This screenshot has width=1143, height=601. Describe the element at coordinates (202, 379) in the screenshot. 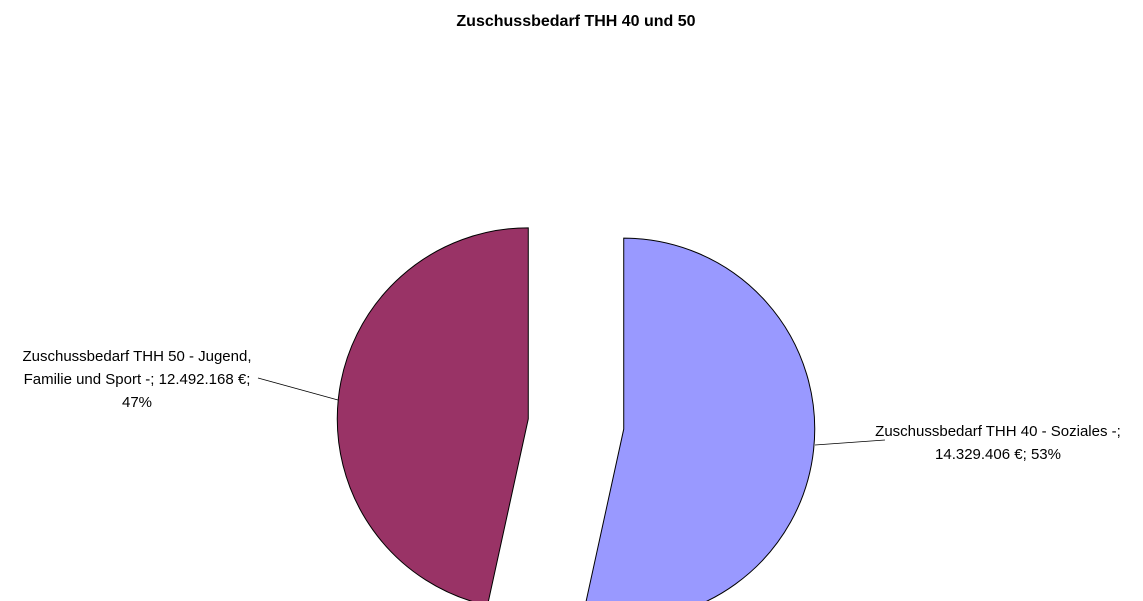

I see `value-label: 12.492.168 €` at that location.